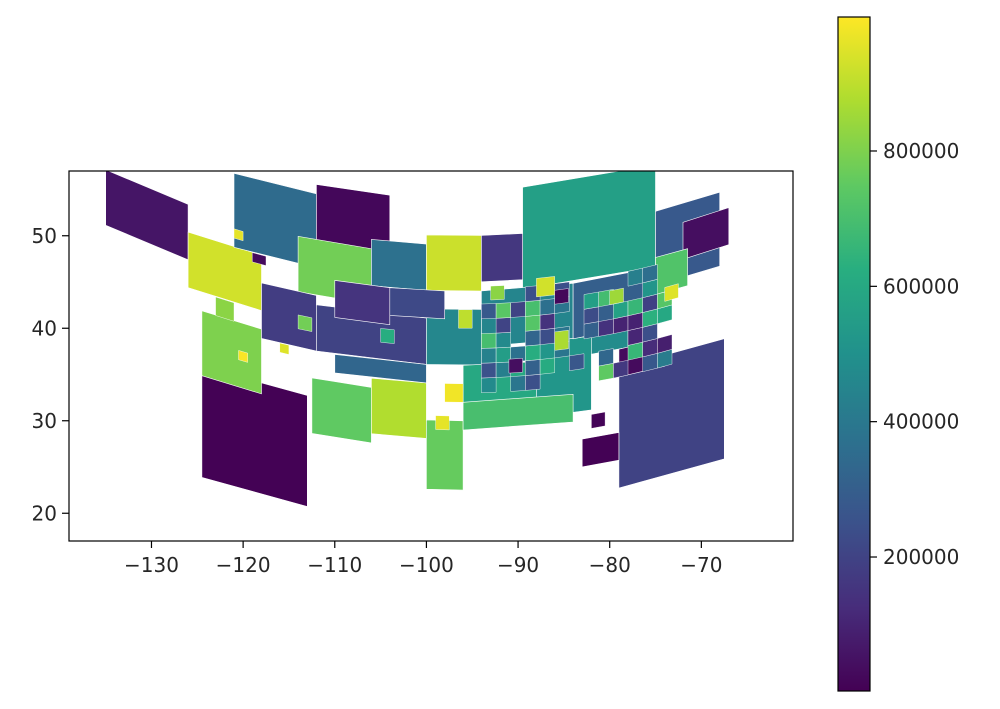 This screenshot has width=1000, height=709. I want to click on x-tick-label: −130, so click(151, 565).